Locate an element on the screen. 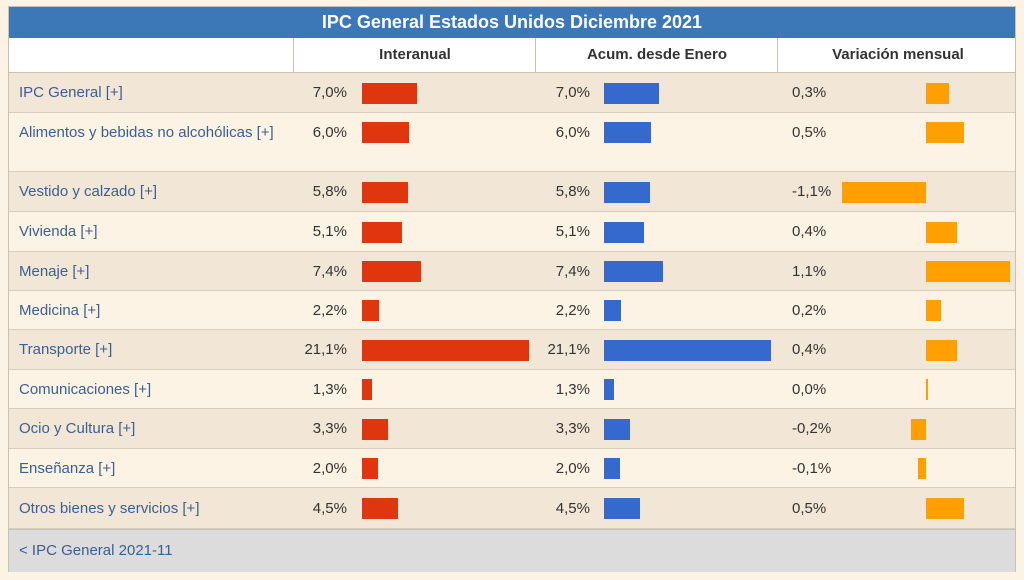 The image size is (1024, 580). interanual-value: 4,5% is located at coordinates (329, 508).